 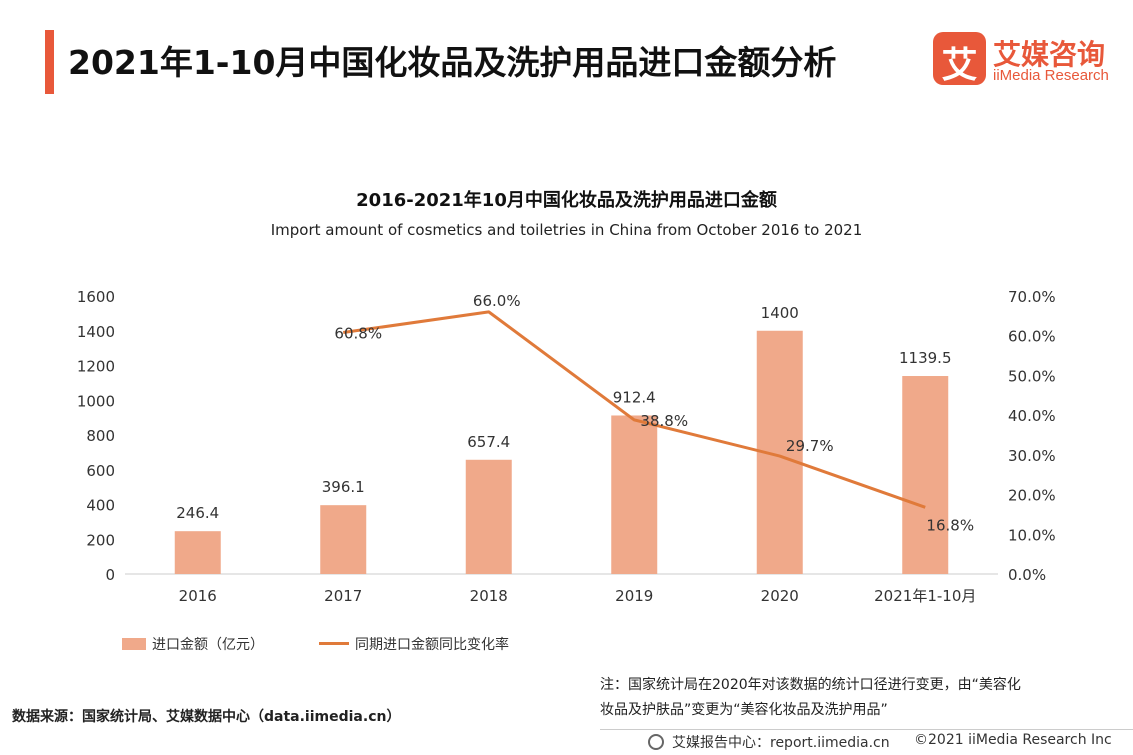 I want to click on bar-value-label: 657.4, so click(x=488, y=442).